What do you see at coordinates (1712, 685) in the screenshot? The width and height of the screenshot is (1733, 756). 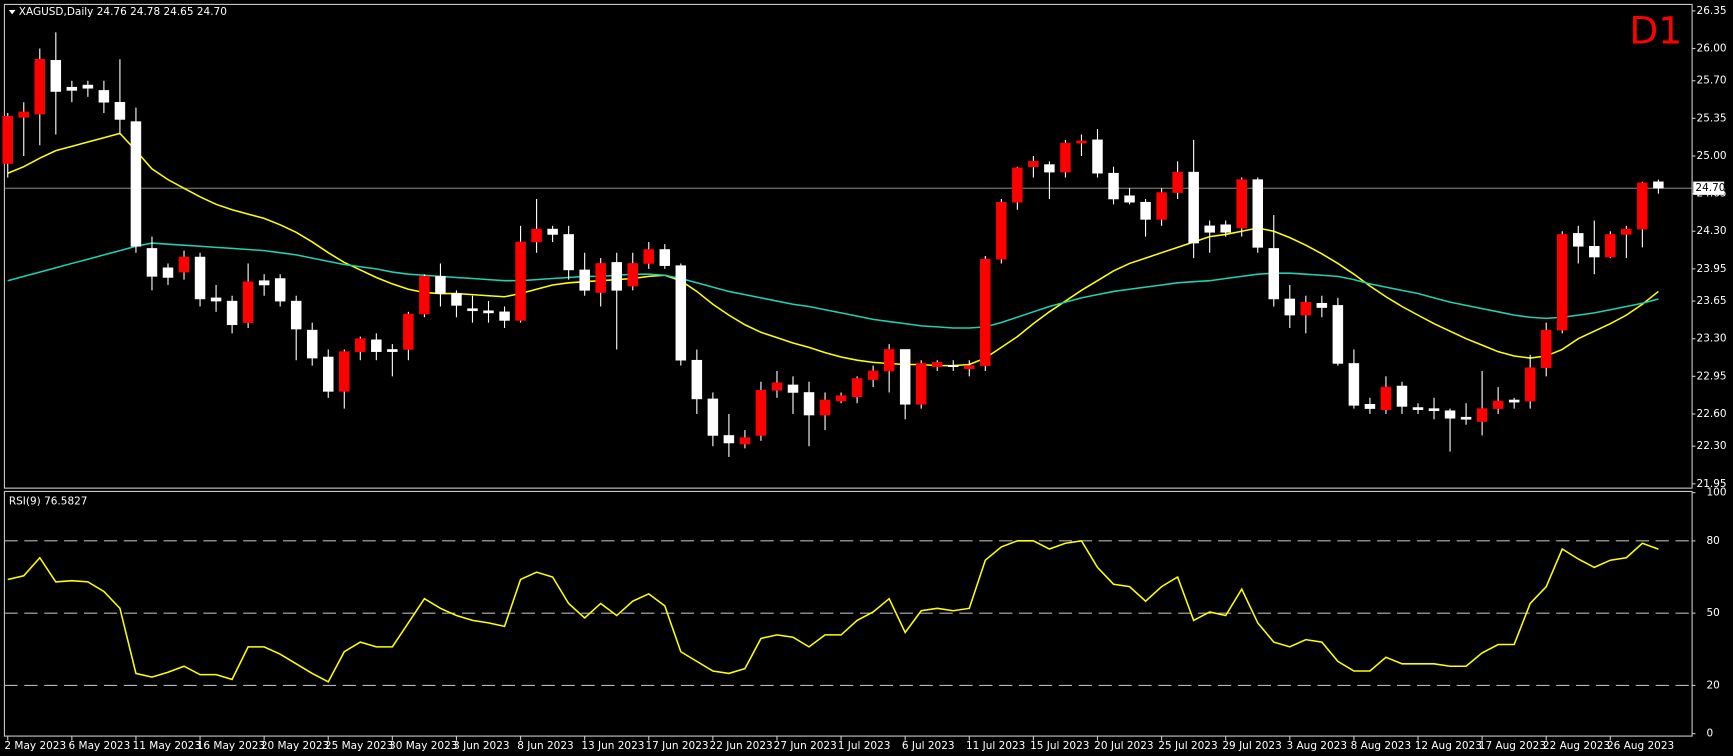 I see `y-tick-label: 20` at bounding box center [1712, 685].